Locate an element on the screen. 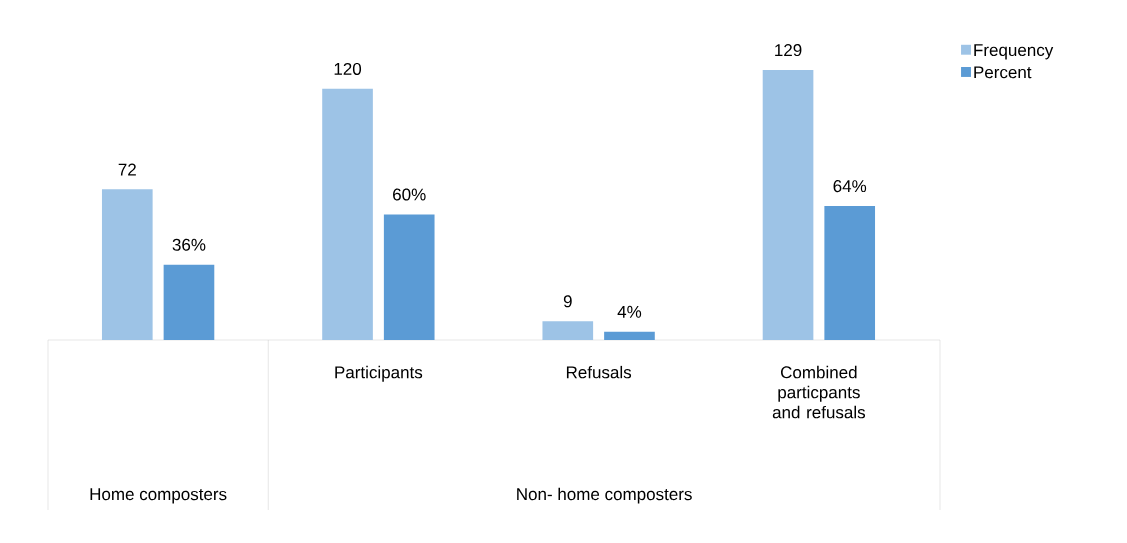 This screenshot has height=543, width=1127. data-label: 60% is located at coordinates (409, 194).